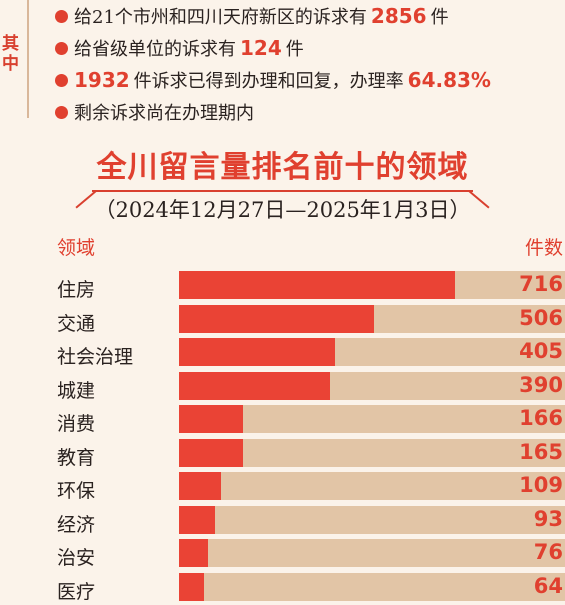 The height and width of the screenshot is (605, 565). I want to click on value-label: 64, so click(548, 585).